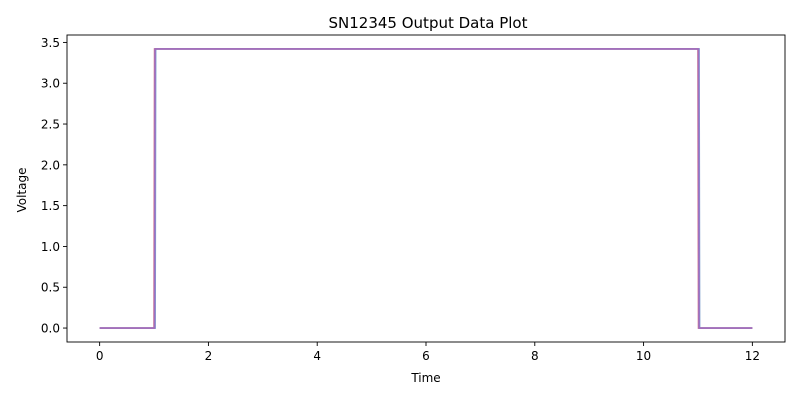  Describe the element at coordinates (50, 43) in the screenshot. I see `y-tick-label: 3.5` at that location.